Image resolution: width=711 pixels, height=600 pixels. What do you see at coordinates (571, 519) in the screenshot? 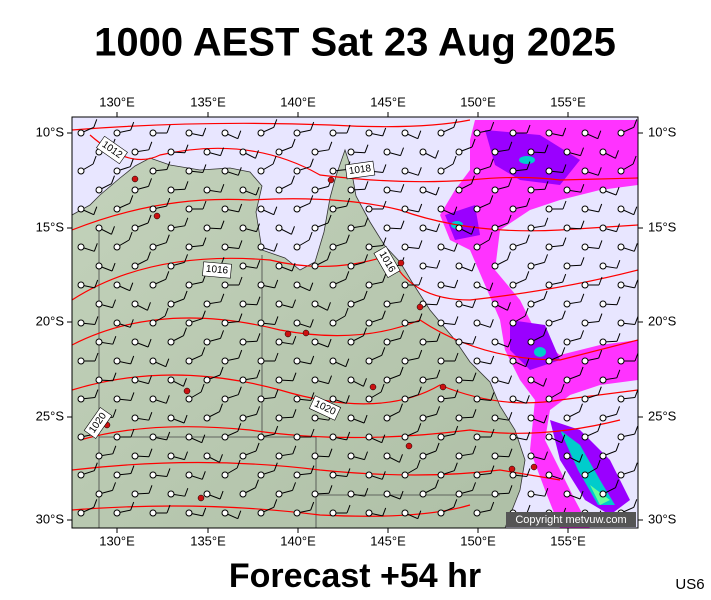
I see `copyright-box` at bounding box center [571, 519].